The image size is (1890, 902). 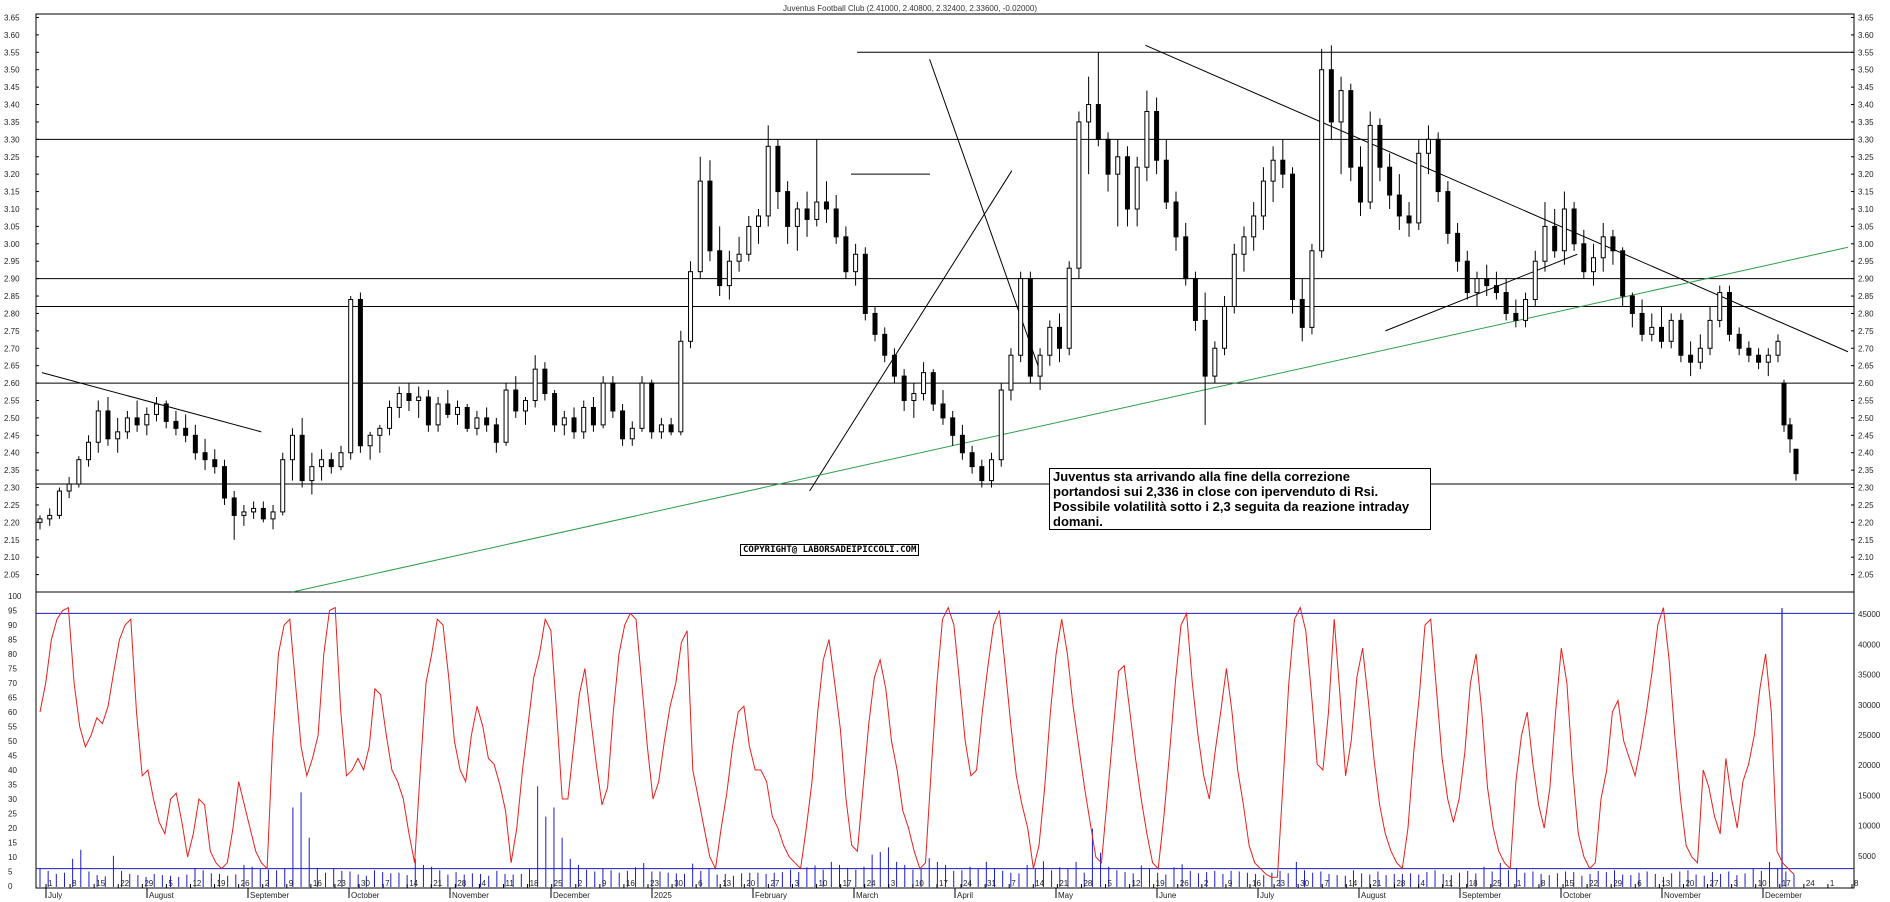 I want to click on month-label: 2025, so click(x=663, y=895).